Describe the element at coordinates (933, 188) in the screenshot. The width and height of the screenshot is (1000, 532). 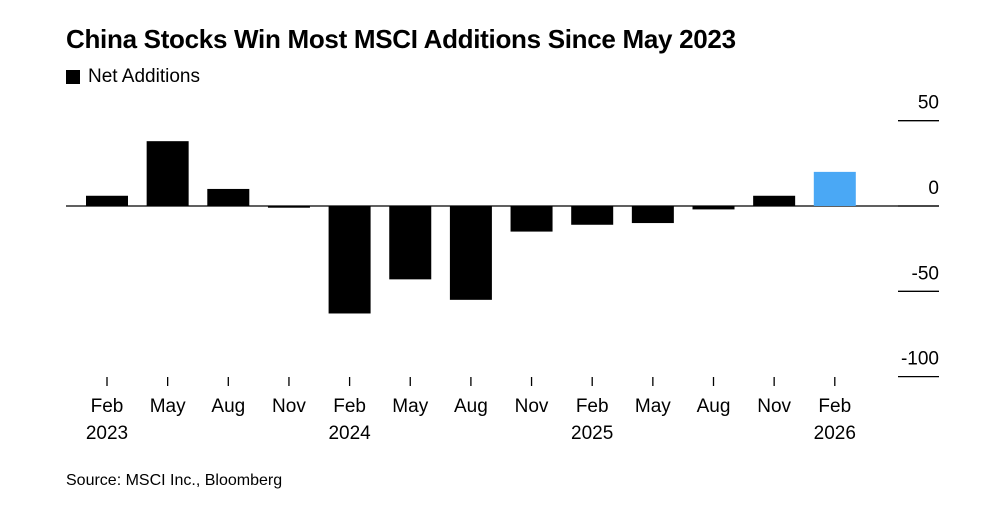
I see `y-tick-label: 0` at that location.